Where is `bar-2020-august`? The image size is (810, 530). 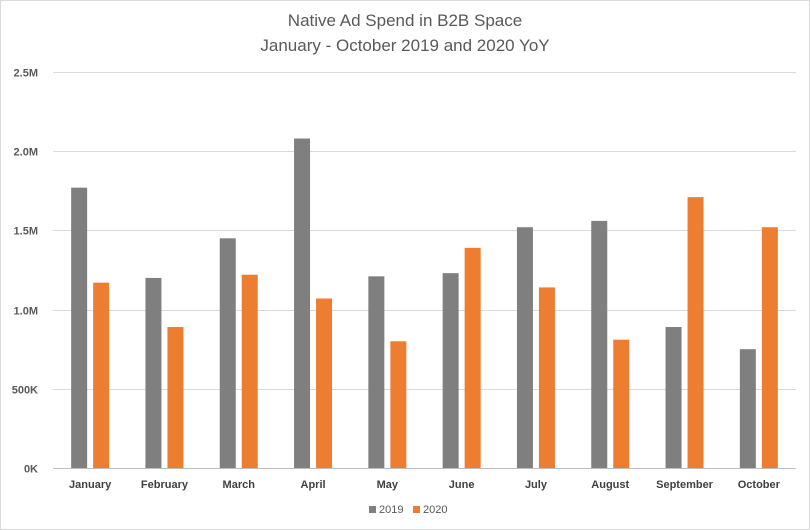 bar-2020-august is located at coordinates (621, 403).